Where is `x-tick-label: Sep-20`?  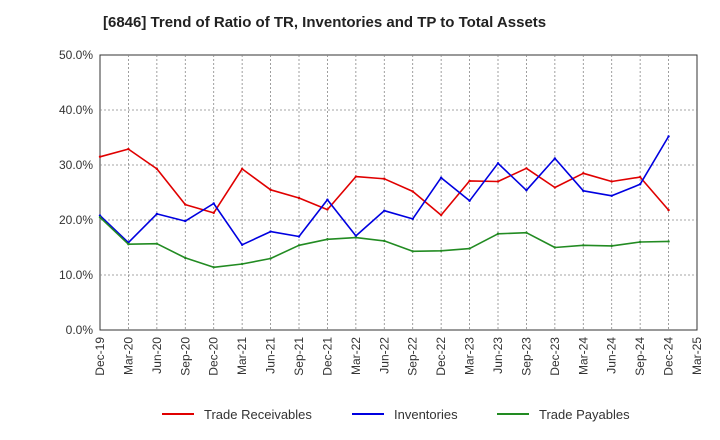
x-tick-label: Sep-20 is located at coordinates (185, 356).